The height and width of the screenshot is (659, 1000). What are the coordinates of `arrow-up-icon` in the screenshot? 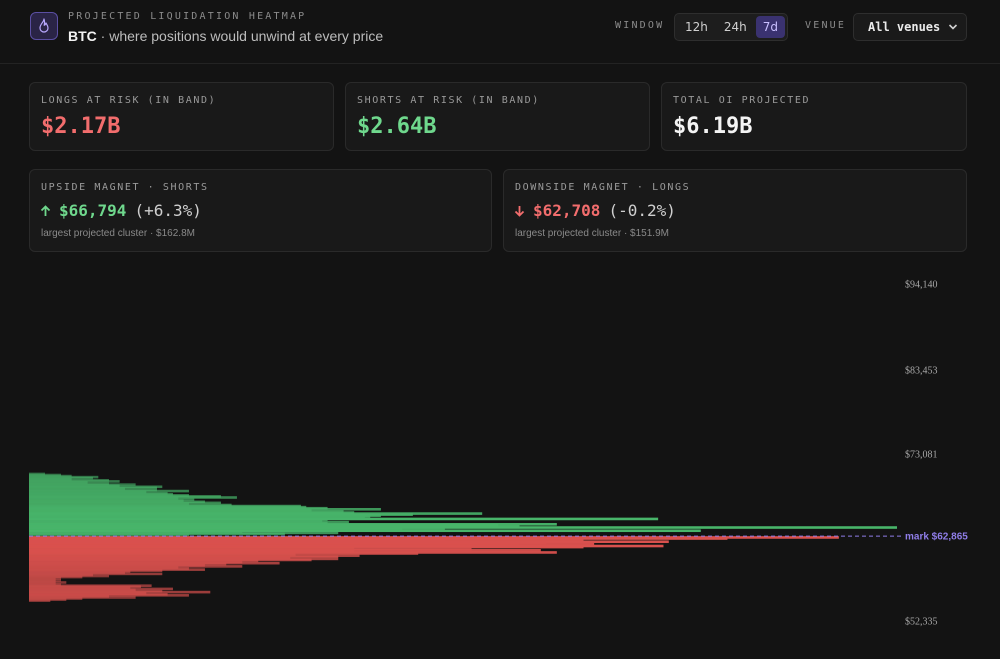 It's located at (45, 210).